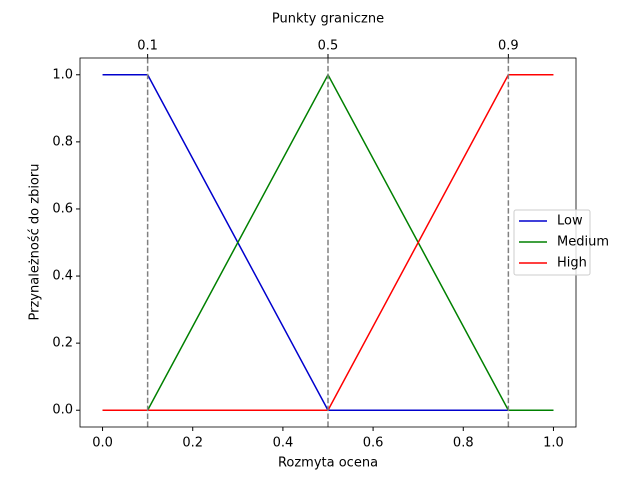  I want to click on x-tick-label: 0.0, so click(102, 443).